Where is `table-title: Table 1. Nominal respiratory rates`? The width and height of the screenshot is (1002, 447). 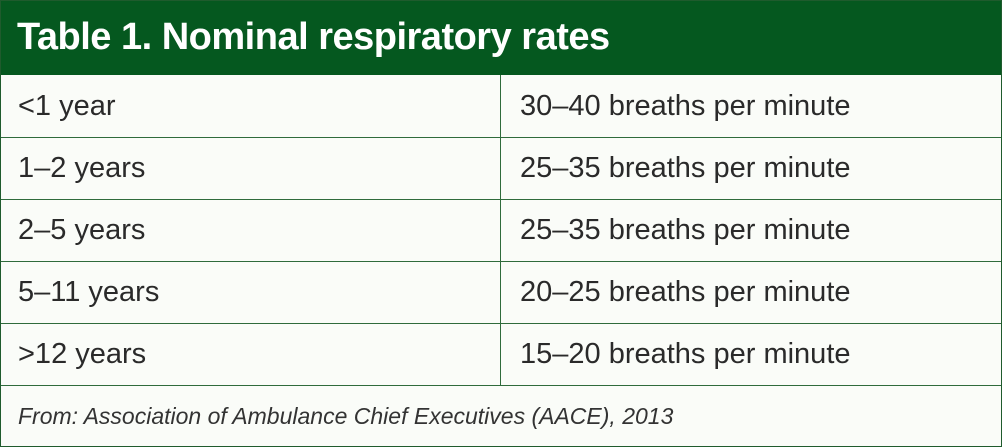 table-title: Table 1. Nominal respiratory rates is located at coordinates (313, 37).